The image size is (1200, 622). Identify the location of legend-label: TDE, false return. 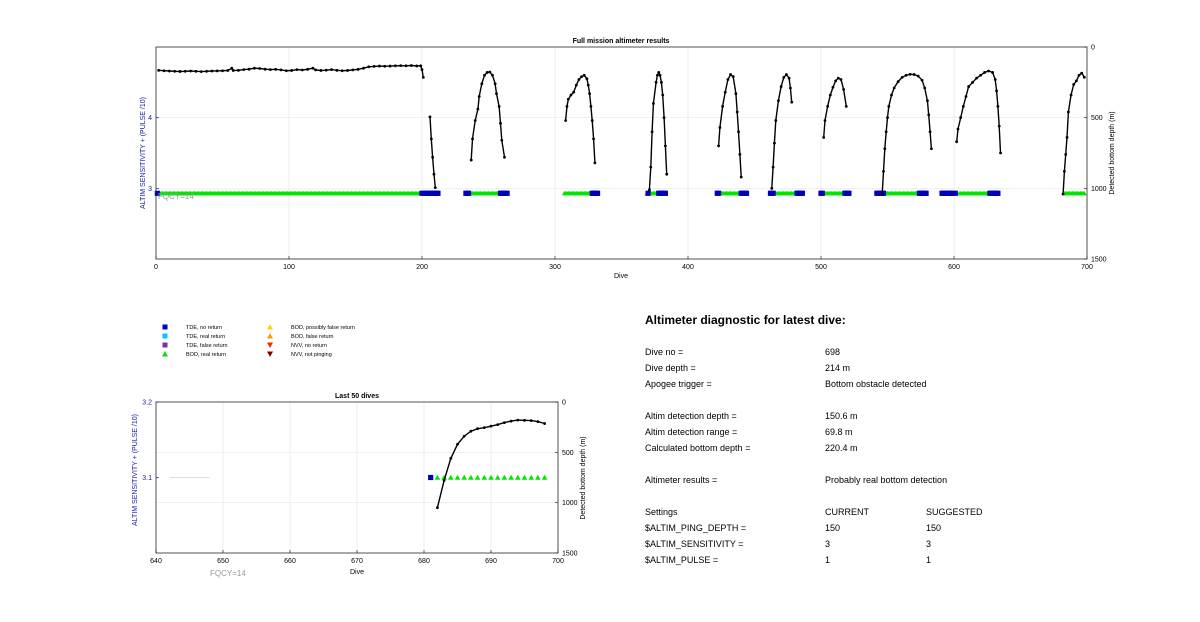
(207, 346).